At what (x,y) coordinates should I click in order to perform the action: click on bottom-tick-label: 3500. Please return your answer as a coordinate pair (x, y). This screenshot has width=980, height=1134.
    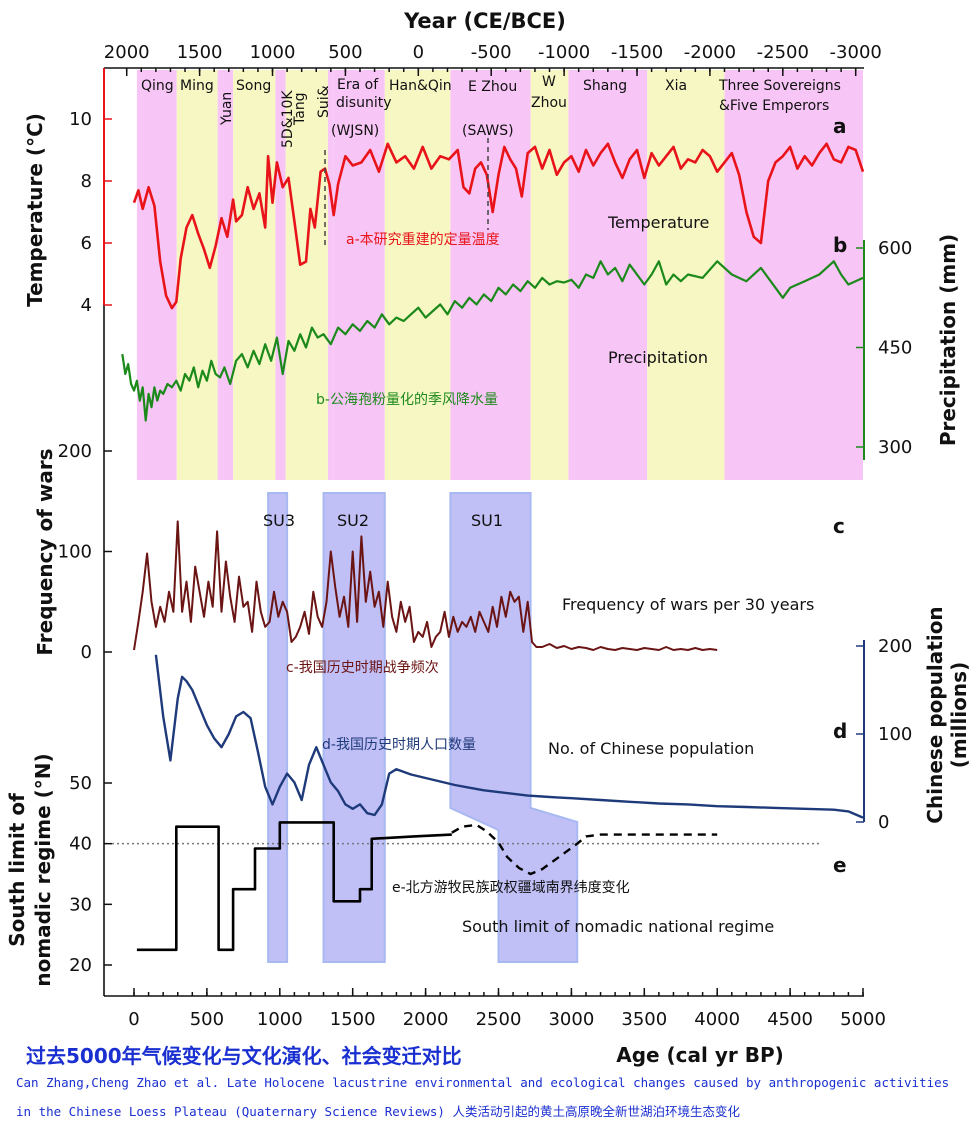
    Looking at the image, I should click on (644, 1019).